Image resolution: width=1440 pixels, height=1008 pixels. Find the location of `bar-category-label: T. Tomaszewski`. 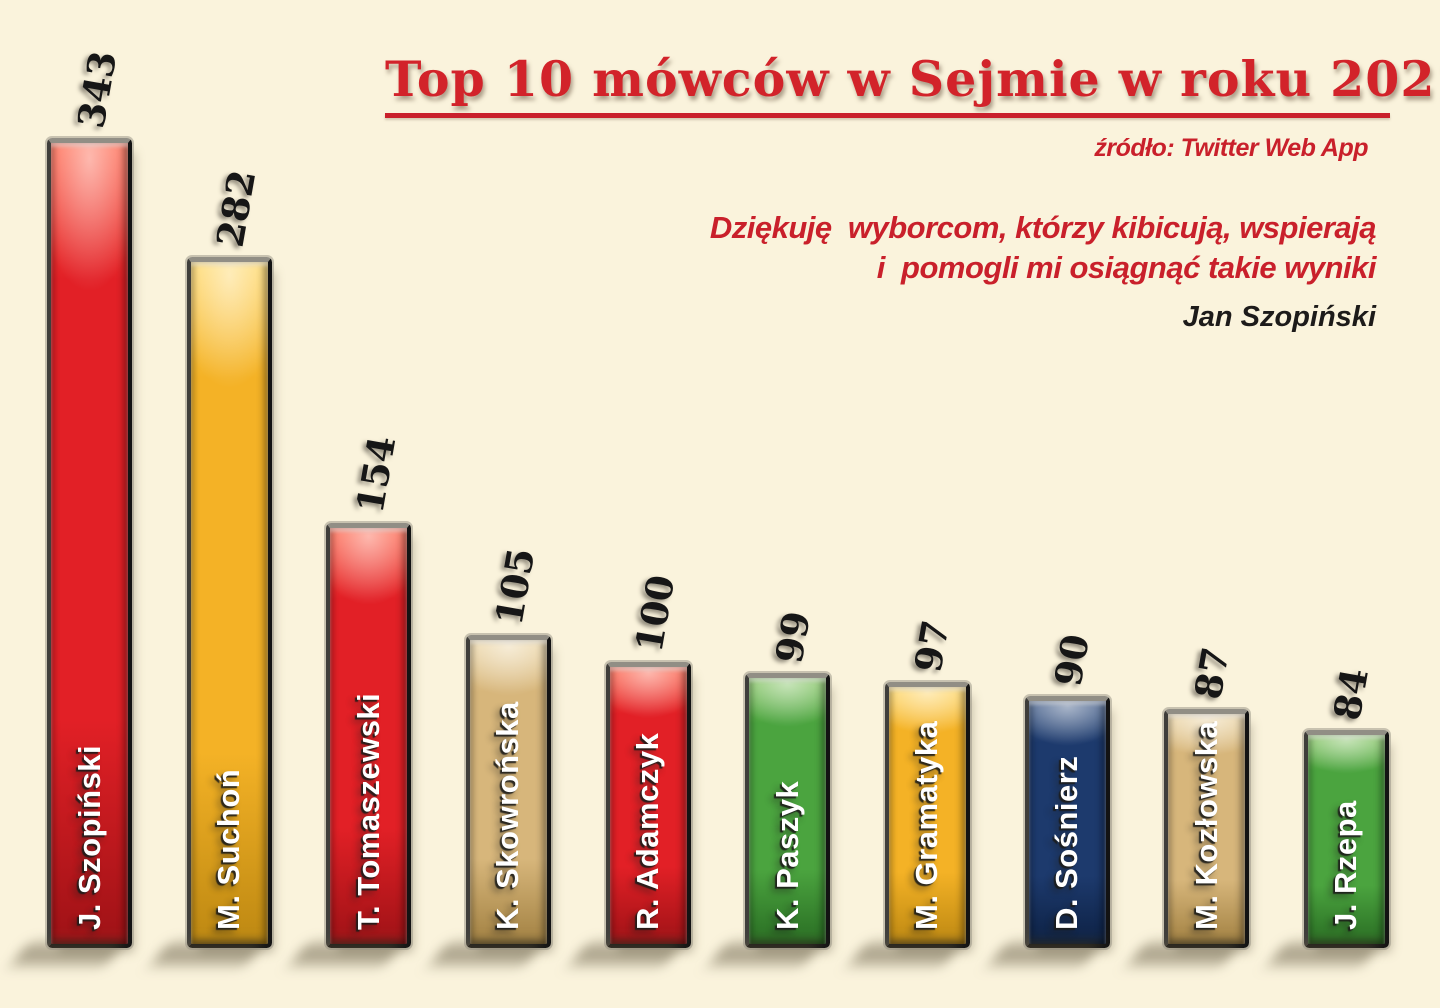

bar-category-label: T. Tomaszewski is located at coordinates (368, 811).